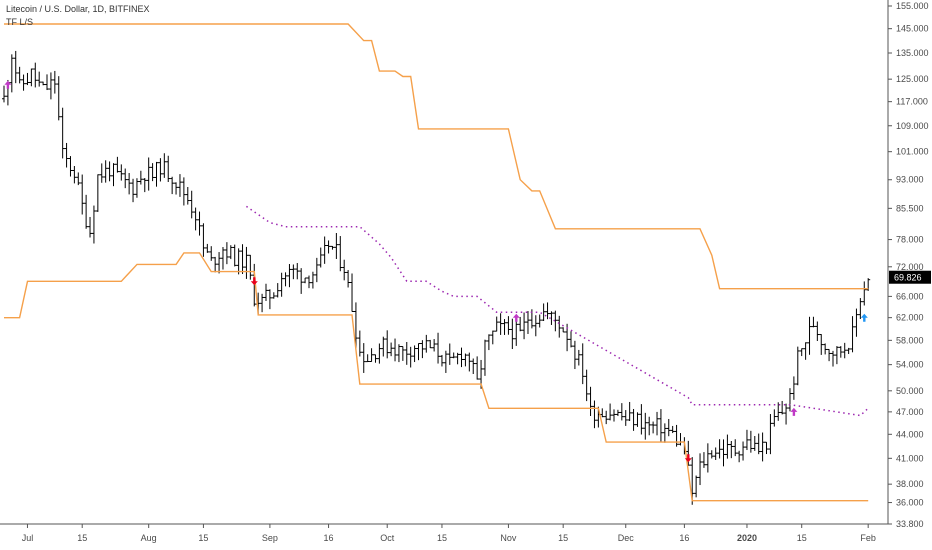 Image resolution: width=932 pixels, height=550 pixels. What do you see at coordinates (508, 538) in the screenshot?
I see `time-tick-label: Nov` at bounding box center [508, 538].